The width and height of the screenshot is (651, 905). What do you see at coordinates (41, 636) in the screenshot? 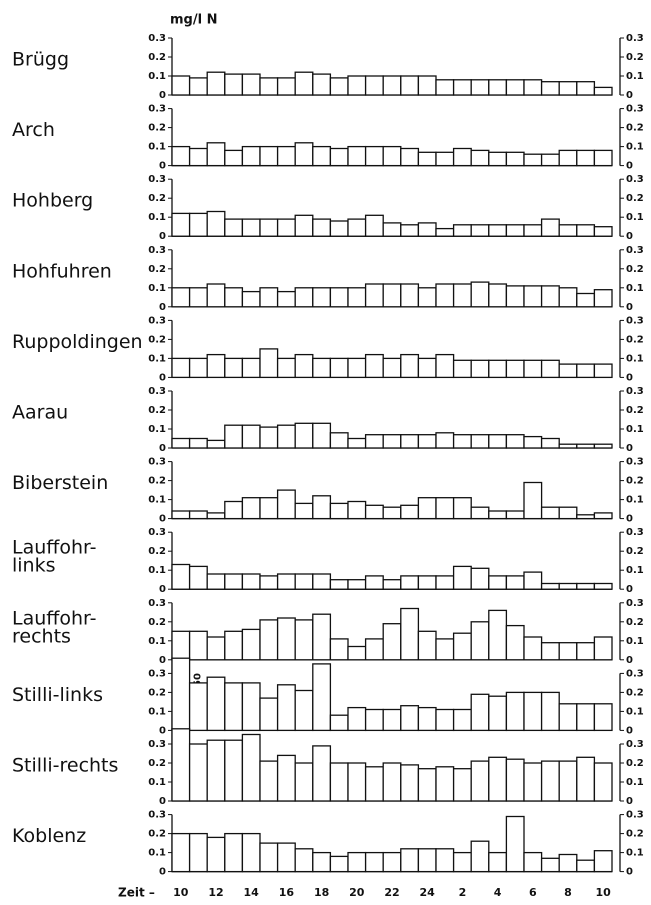
I see `station-name: rechts` at bounding box center [41, 636].